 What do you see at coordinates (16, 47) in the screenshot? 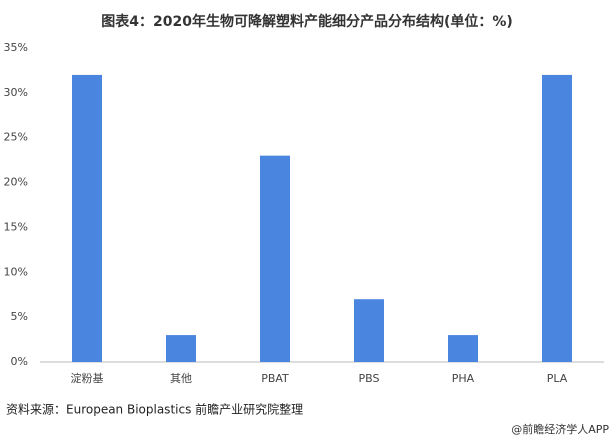
I see `y-tick-label: 35%` at bounding box center [16, 47].